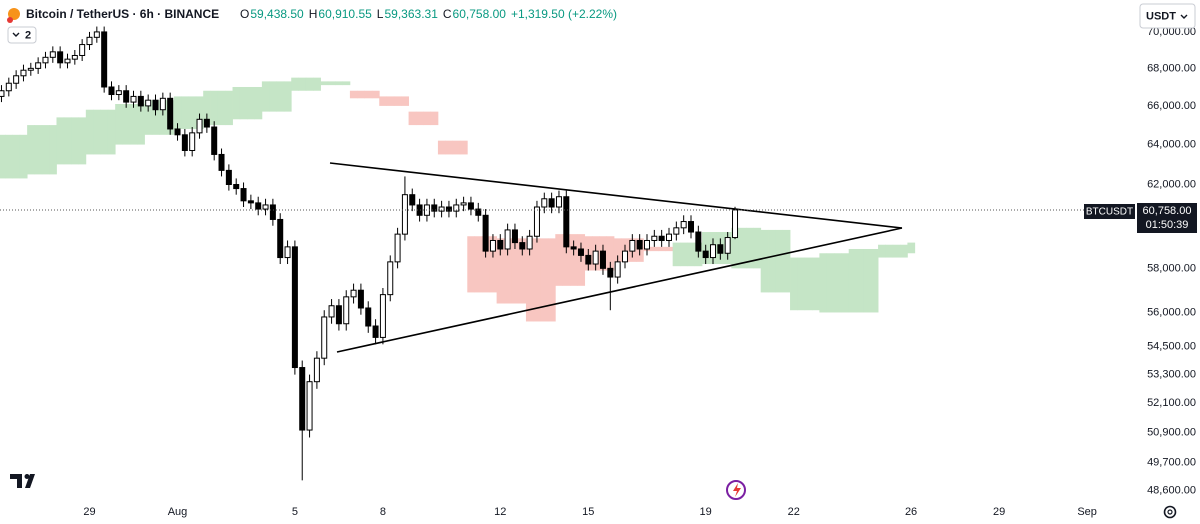  I want to click on indicator-toggle: 2, so click(22, 35).